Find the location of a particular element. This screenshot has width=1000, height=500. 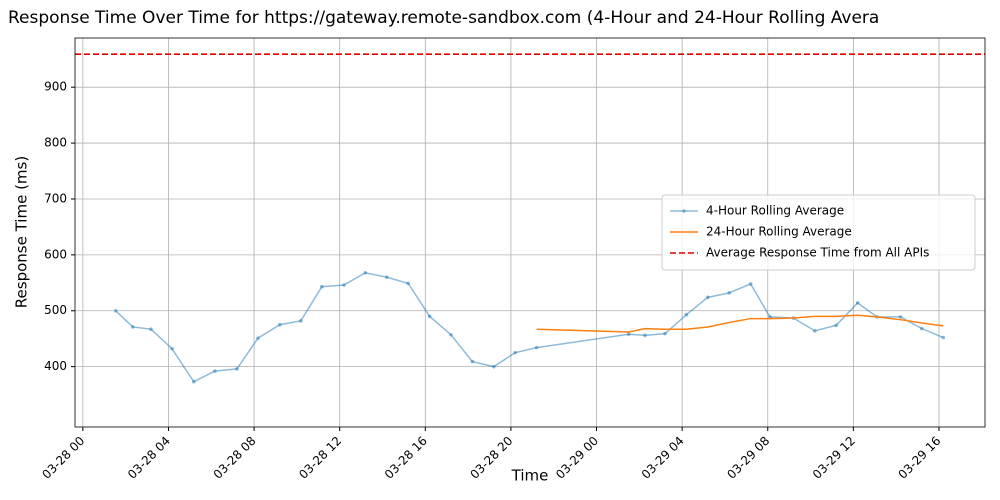

legend-box is located at coordinates (818, 232).